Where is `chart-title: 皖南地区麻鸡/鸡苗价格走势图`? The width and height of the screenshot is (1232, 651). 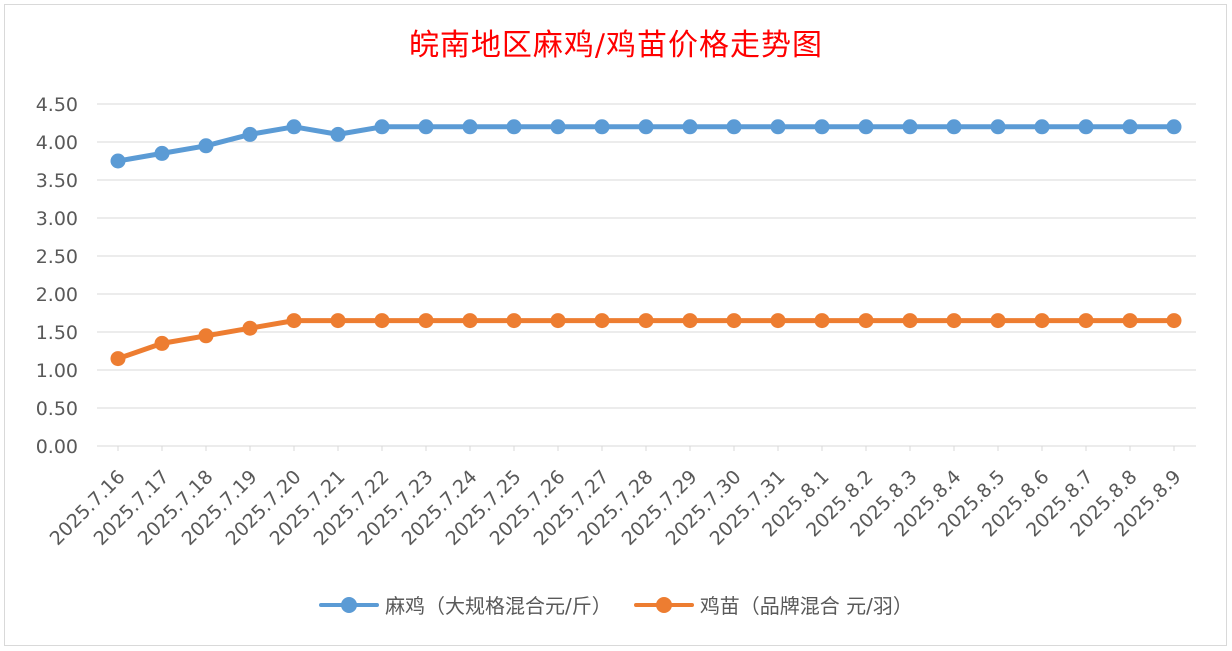 chart-title: 皖南地区麻鸡/鸡苗价格走势图 is located at coordinates (616, 45).